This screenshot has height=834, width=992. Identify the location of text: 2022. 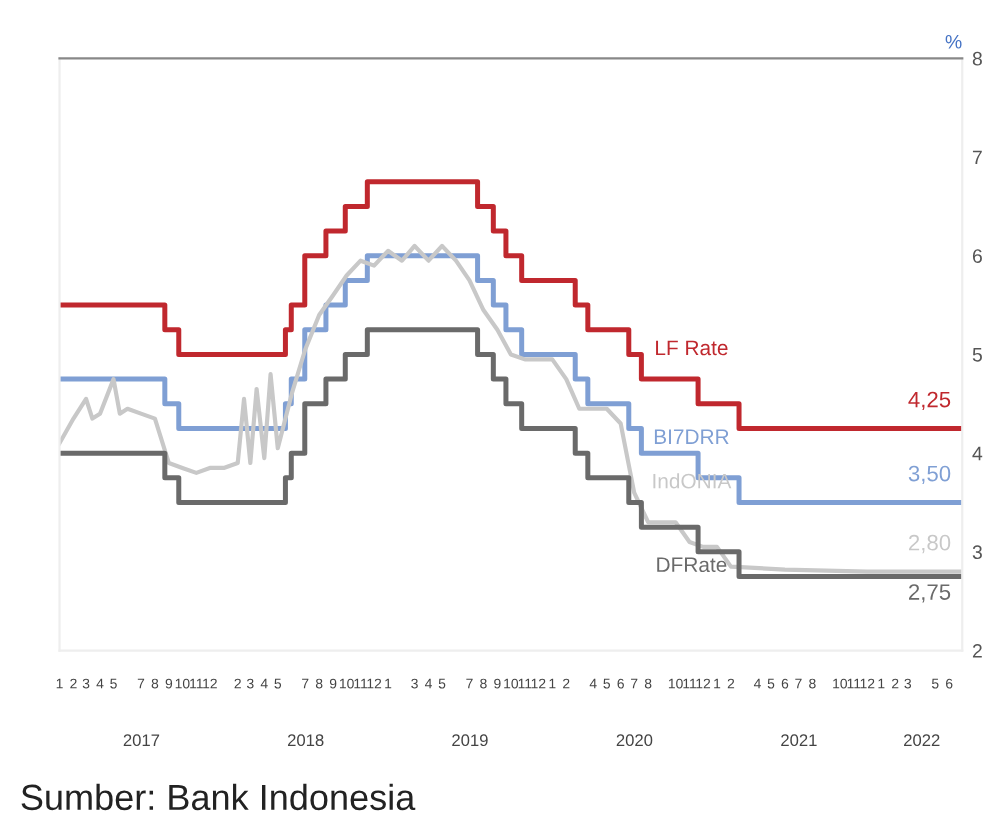
(922, 740).